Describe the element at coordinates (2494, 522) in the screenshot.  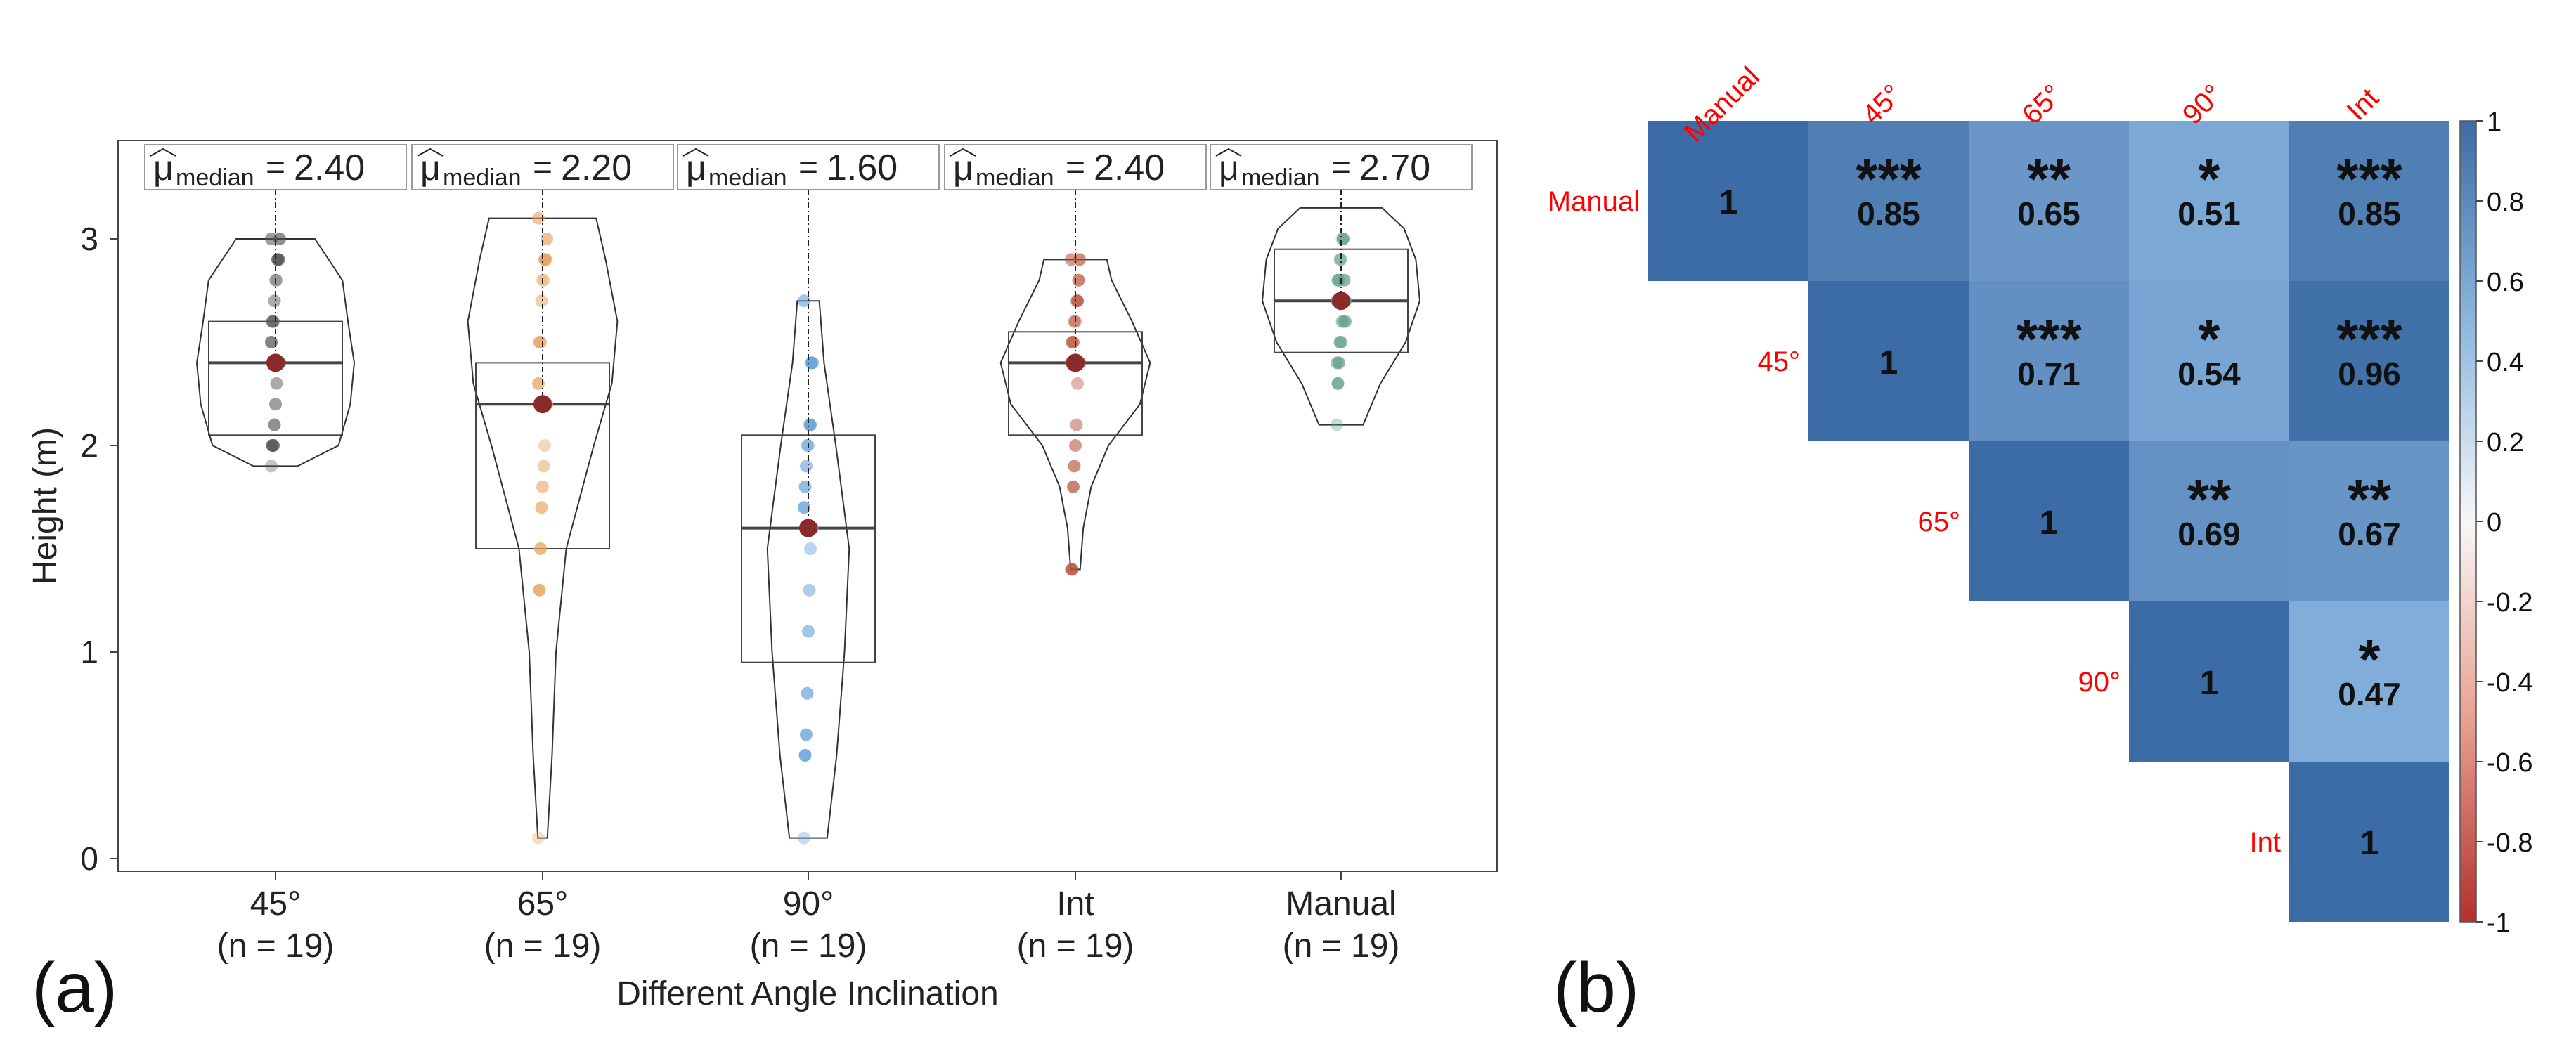
I see `colorbar-tick-label: 0` at that location.